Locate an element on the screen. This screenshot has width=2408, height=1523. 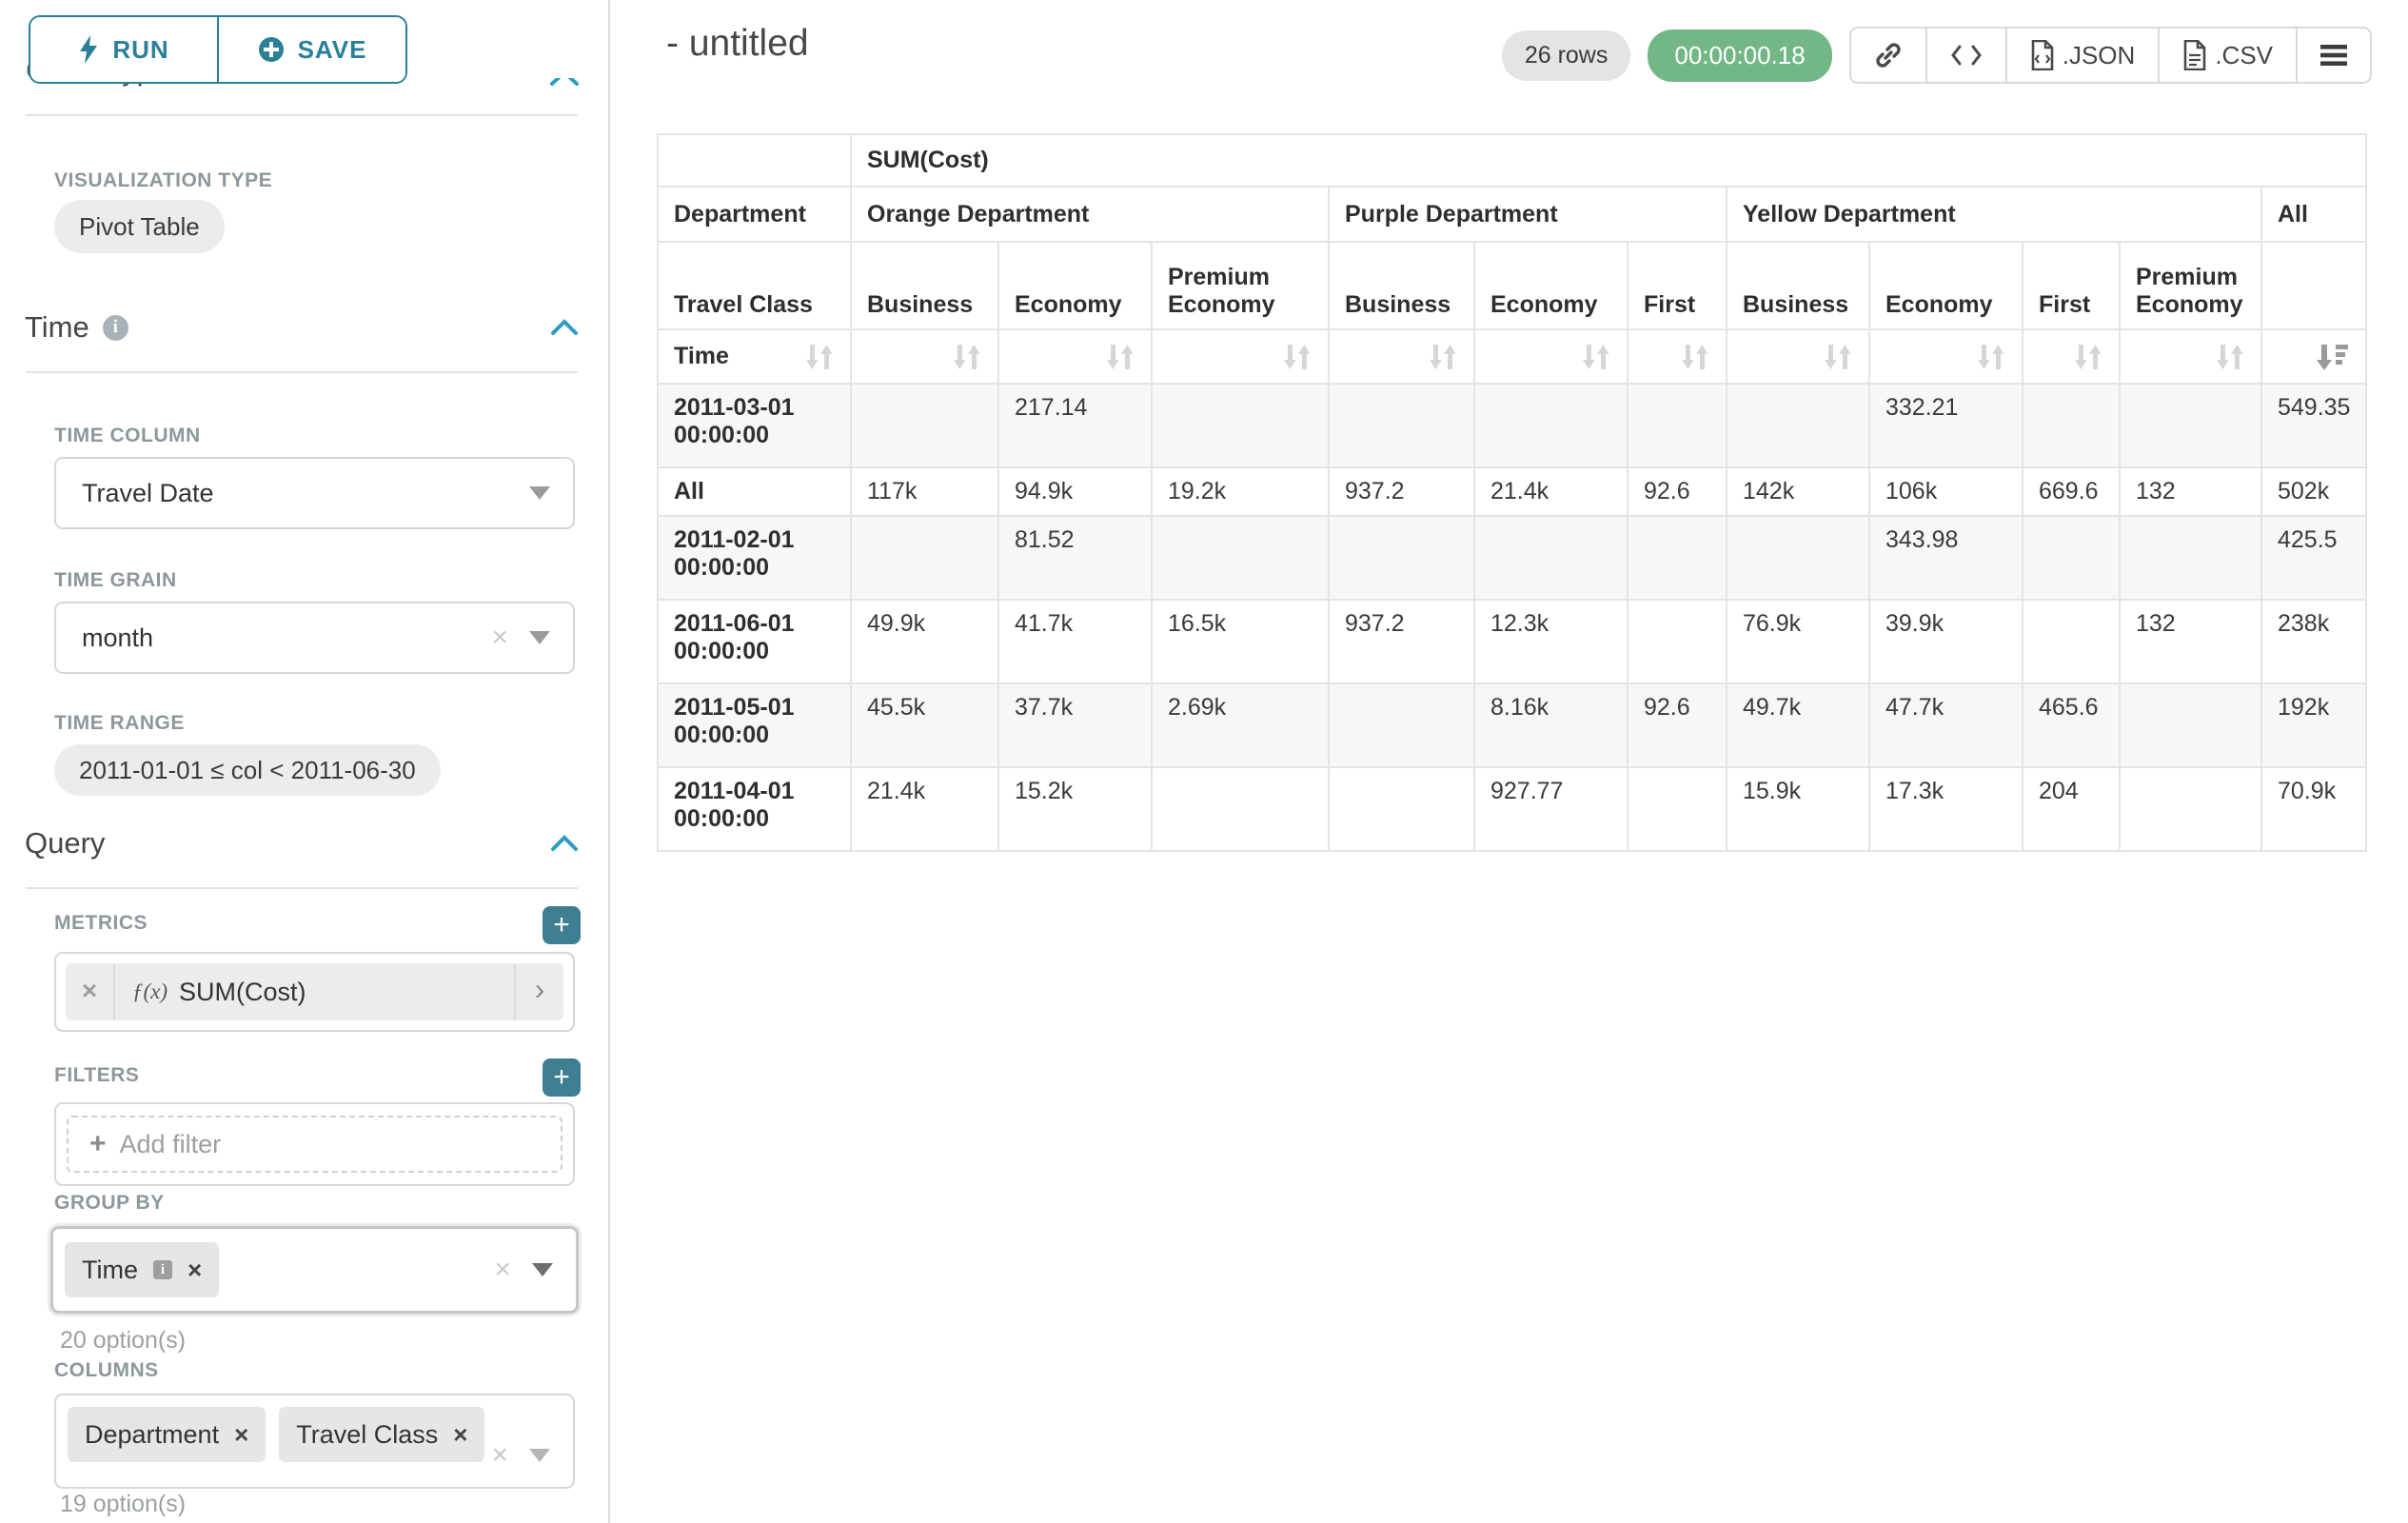
sort-desc-icon is located at coordinates (2333, 357).